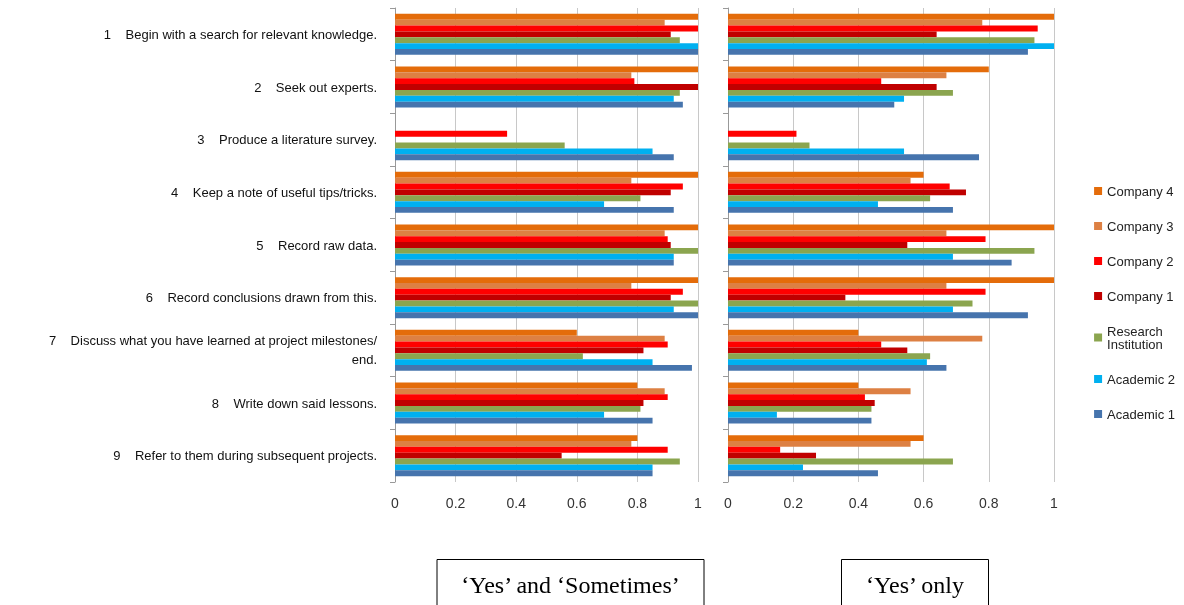  What do you see at coordinates (240, 34) in the screenshot?
I see `y-tick-label: 1 Begin with a search for relevant knowledge.` at bounding box center [240, 34].